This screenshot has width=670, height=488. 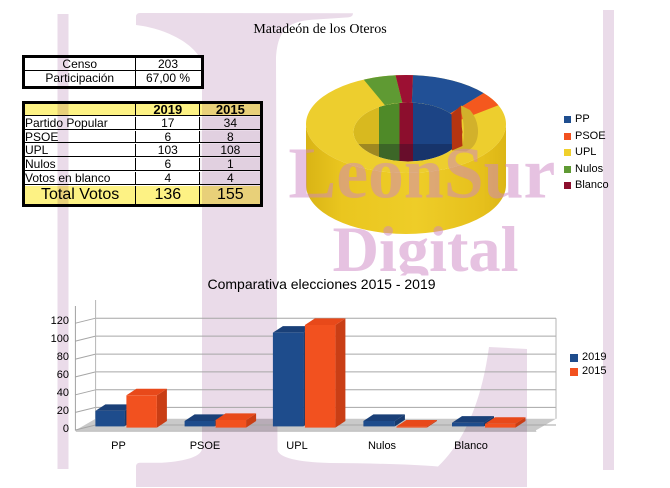 I want to click on svg-text: Nulos, so click(x=382, y=446).